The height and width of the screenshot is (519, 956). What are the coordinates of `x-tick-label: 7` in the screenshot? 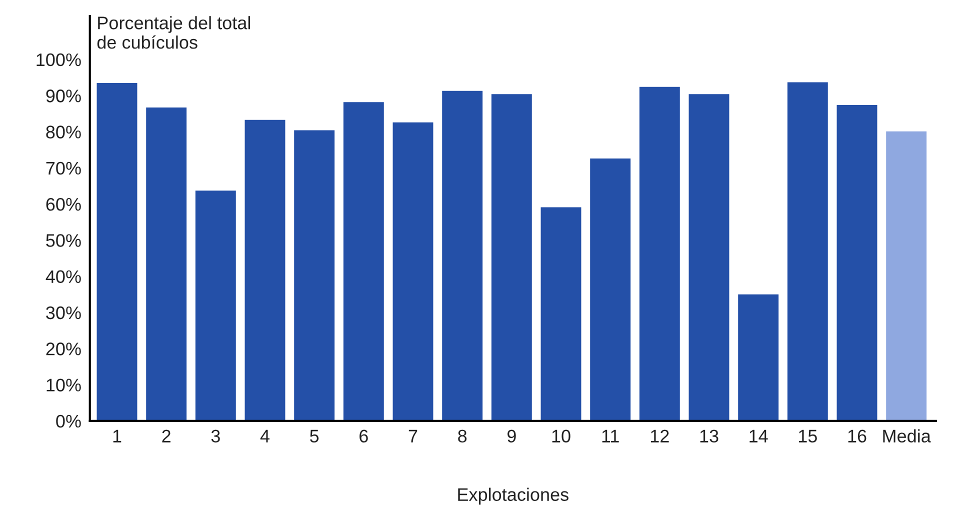 It's located at (413, 436).